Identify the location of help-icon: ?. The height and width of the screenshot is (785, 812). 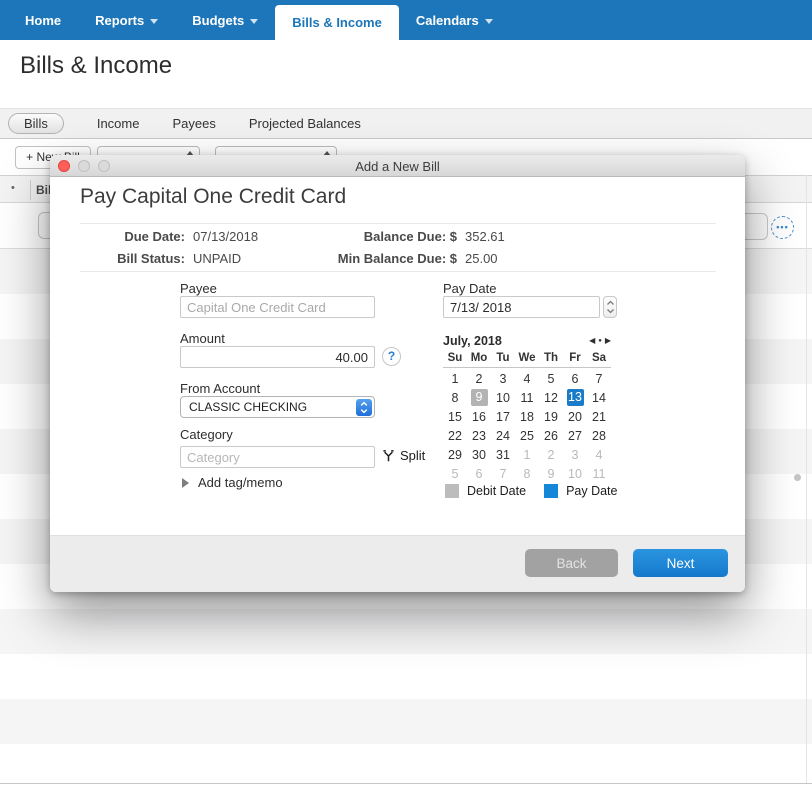
(391, 356).